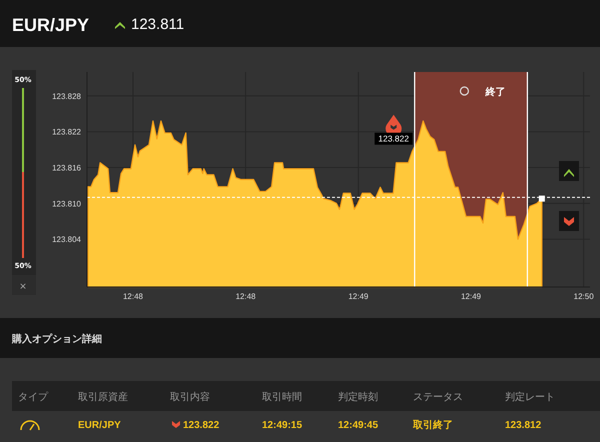  What do you see at coordinates (51, 25) in the screenshot?
I see `chart-title: EUR/JPY` at bounding box center [51, 25].